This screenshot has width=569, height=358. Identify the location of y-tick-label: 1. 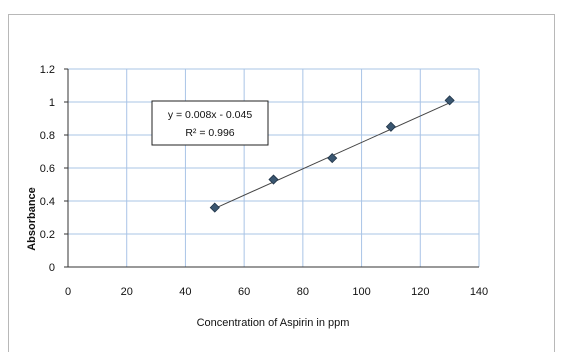
(52, 103).